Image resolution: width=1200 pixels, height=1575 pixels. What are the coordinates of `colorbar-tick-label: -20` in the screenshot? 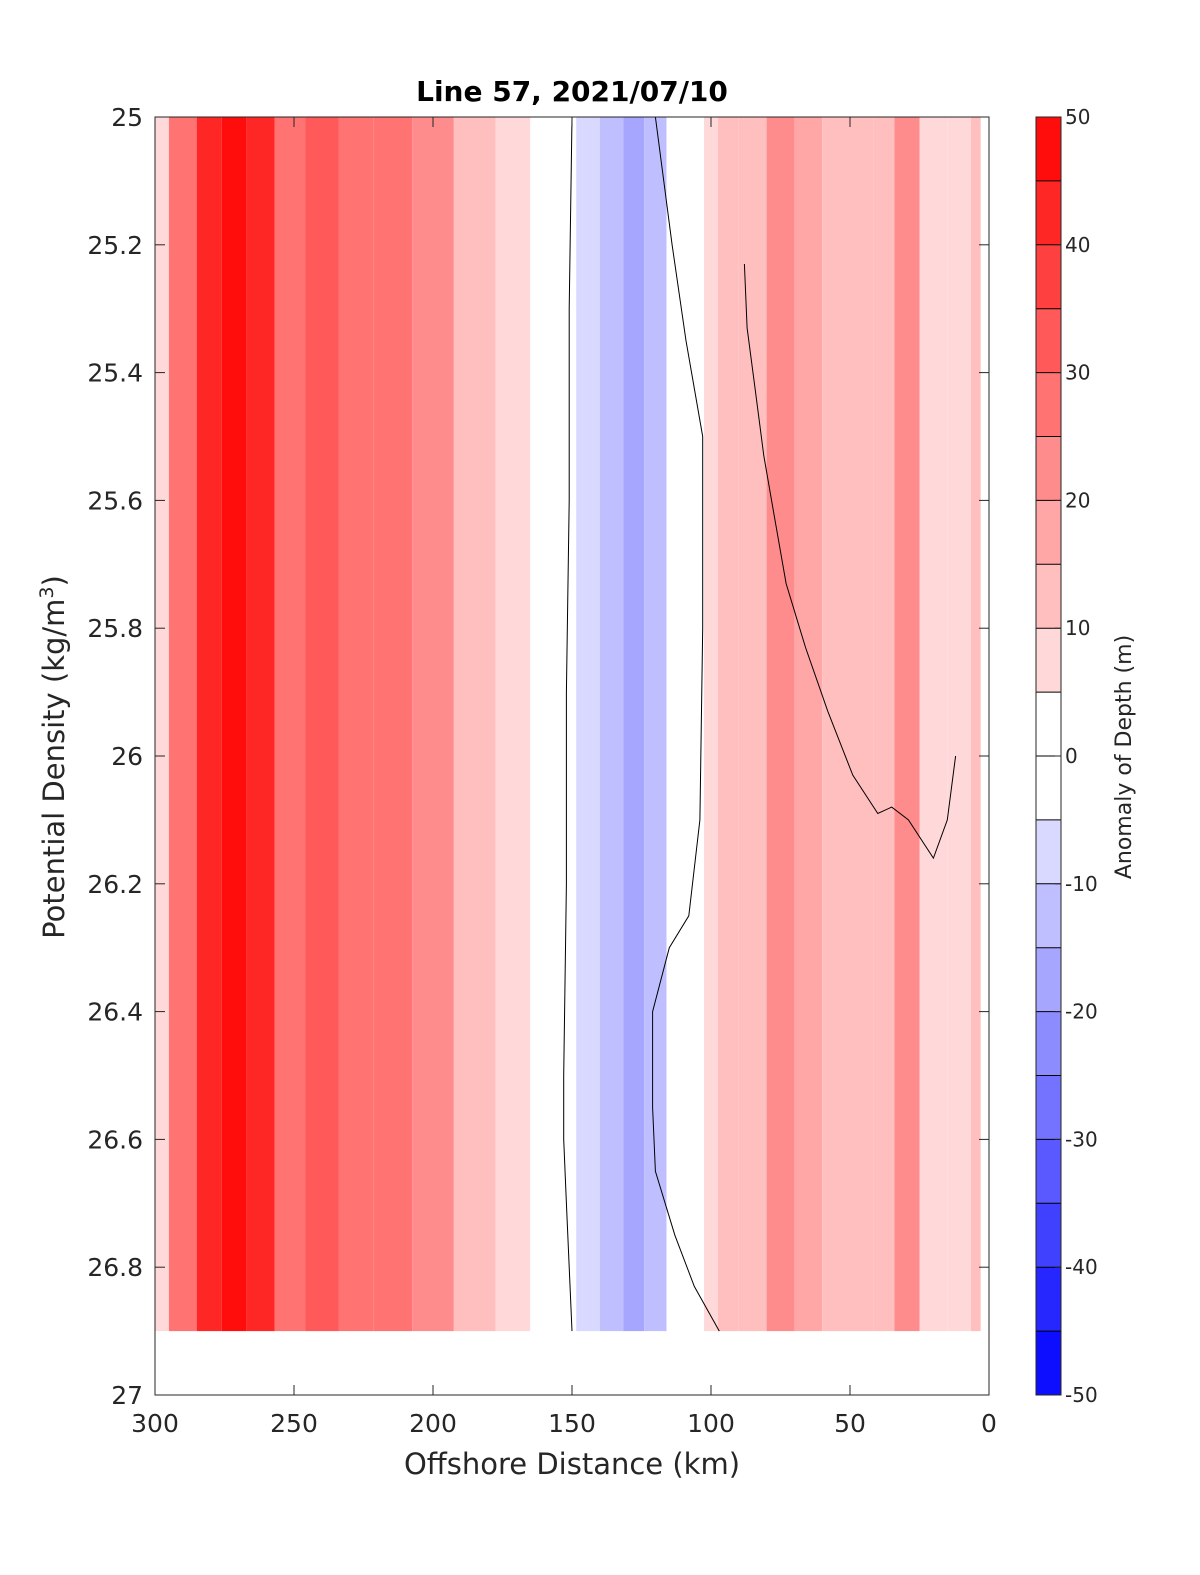 It's located at (1081, 1012).